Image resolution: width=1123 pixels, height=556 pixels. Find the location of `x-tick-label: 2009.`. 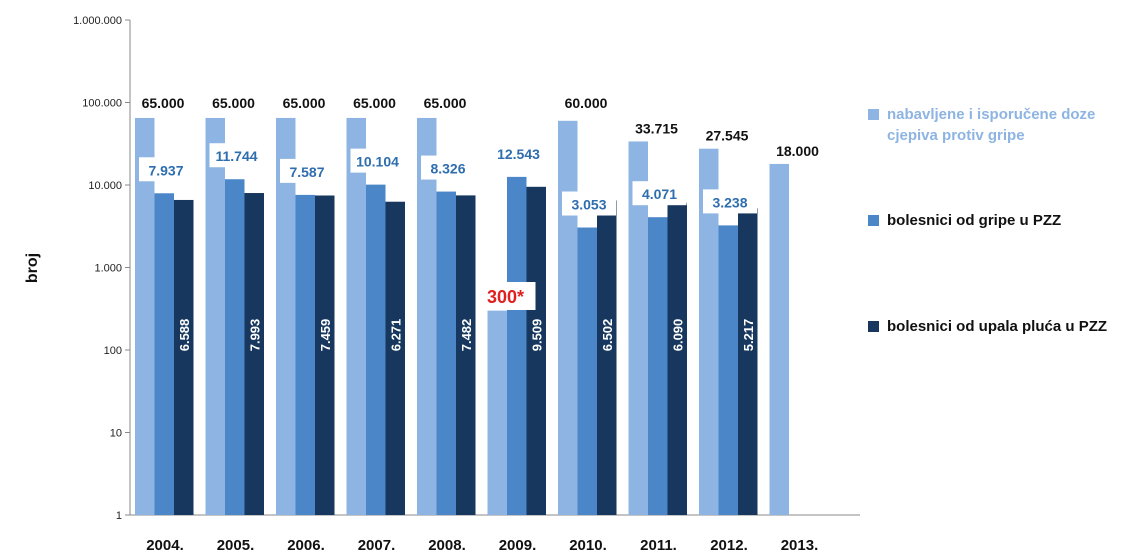

x-tick-label: 2009. is located at coordinates (518, 545).